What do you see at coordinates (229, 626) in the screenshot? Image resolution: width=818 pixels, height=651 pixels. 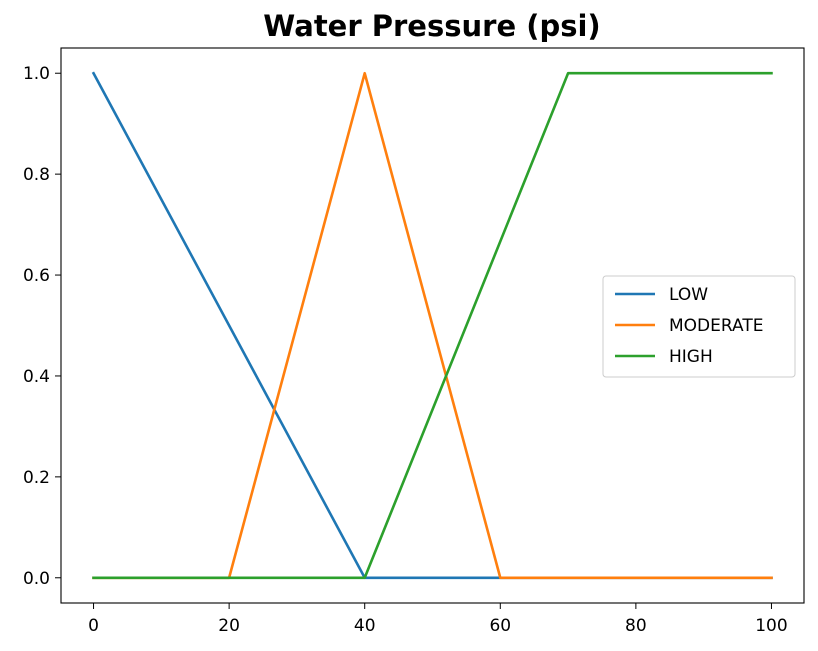 I see `x-tick-label: 20` at bounding box center [229, 626].